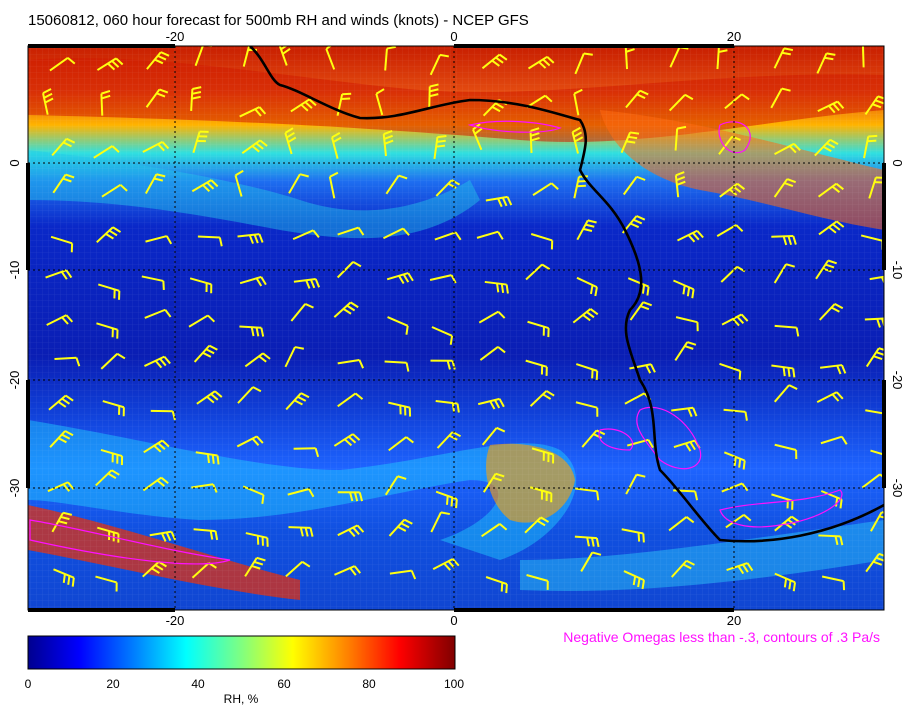 The image size is (906, 714). What do you see at coordinates (175, 36) in the screenshot?
I see `lon-tick-top-1: -20` at bounding box center [175, 36].